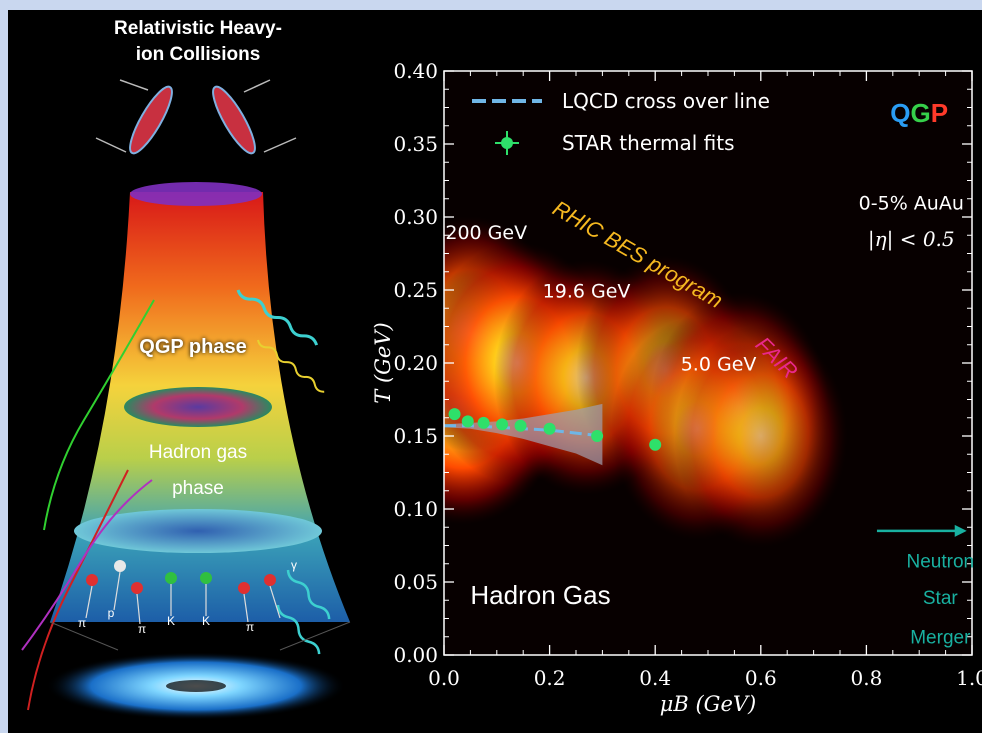 The width and height of the screenshot is (982, 733). Describe the element at coordinates (911, 239) in the screenshot. I see `rapidity-cut-label: |η| < 0.5` at that location.